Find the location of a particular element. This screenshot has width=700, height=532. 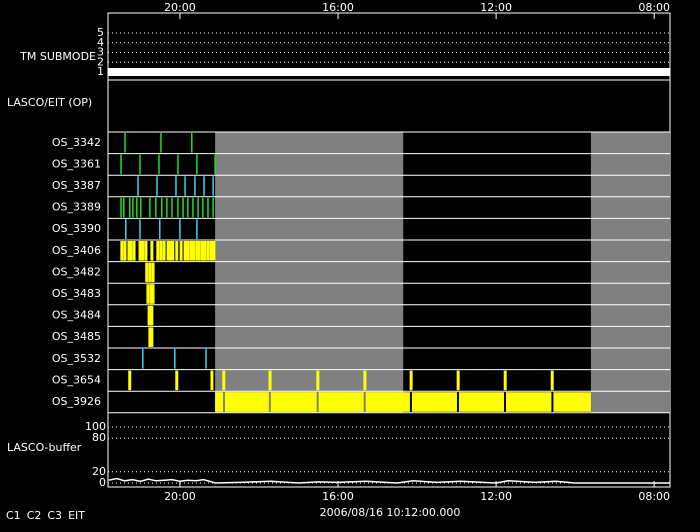

row-label: OS_3483 is located at coordinates (76, 293).